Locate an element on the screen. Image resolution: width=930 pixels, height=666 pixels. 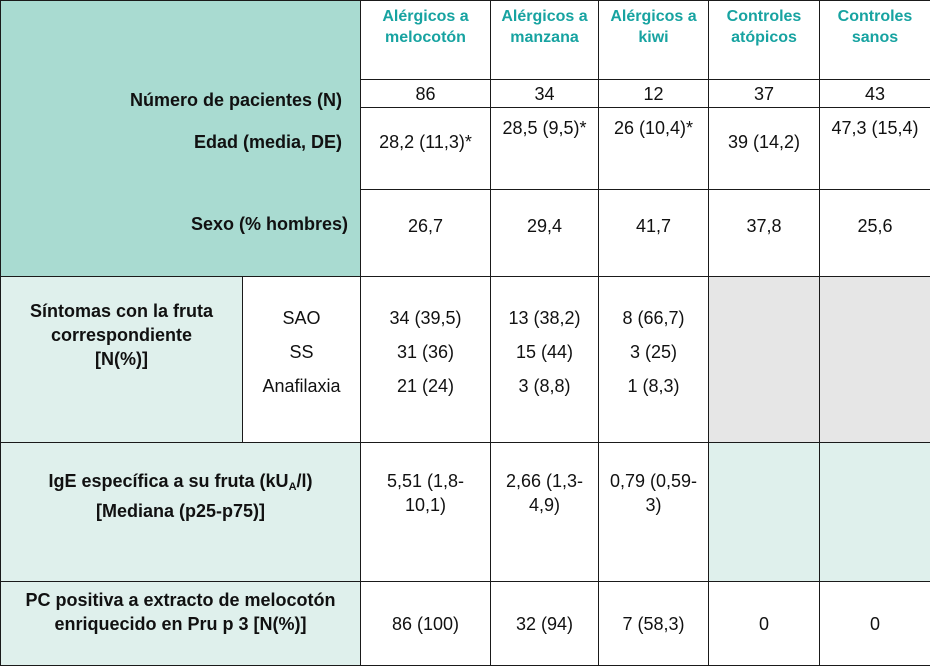
pacientes-kiwi: 12 is located at coordinates (654, 94).